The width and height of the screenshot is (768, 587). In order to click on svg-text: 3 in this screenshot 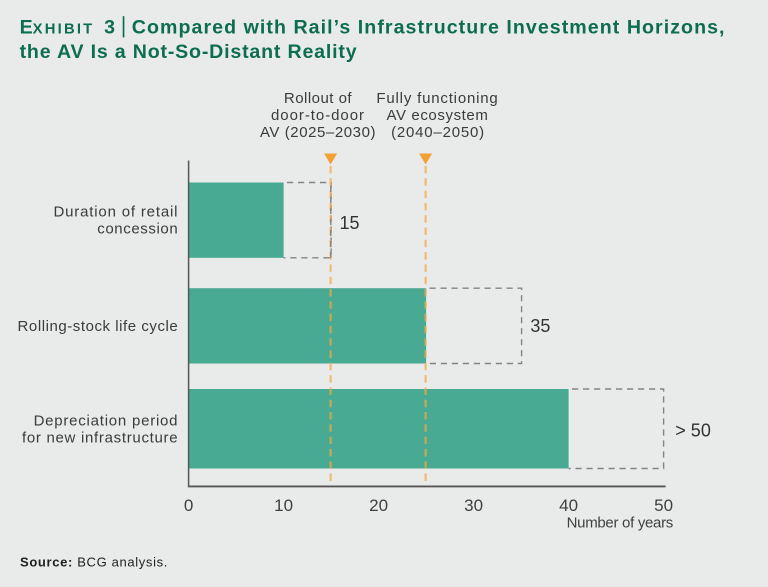, I will do `click(109, 28)`.